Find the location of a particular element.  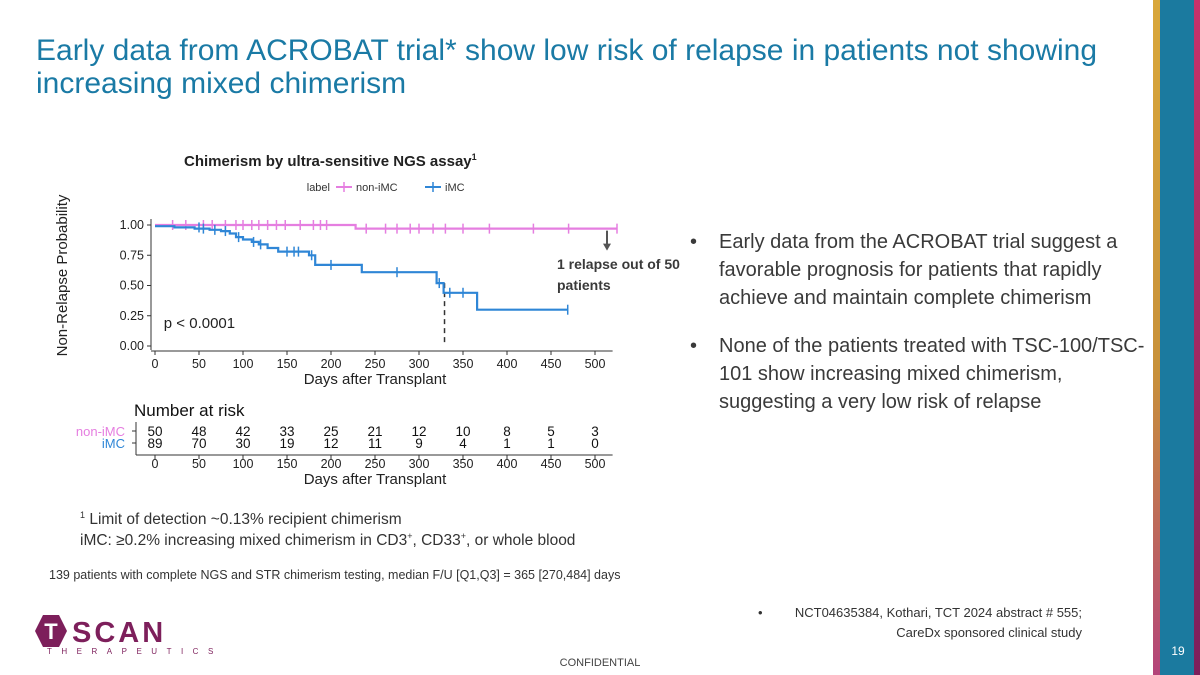

tscan-logo: T SCAN is located at coordinates (100, 631).